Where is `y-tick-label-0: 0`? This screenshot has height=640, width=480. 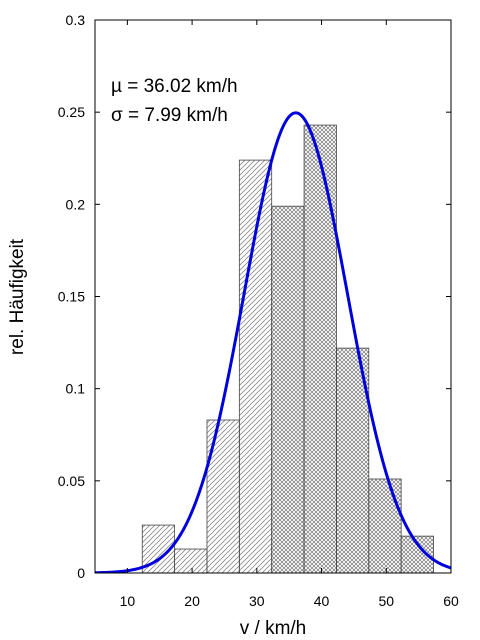
y-tick-label-0: 0 is located at coordinates (81, 573).